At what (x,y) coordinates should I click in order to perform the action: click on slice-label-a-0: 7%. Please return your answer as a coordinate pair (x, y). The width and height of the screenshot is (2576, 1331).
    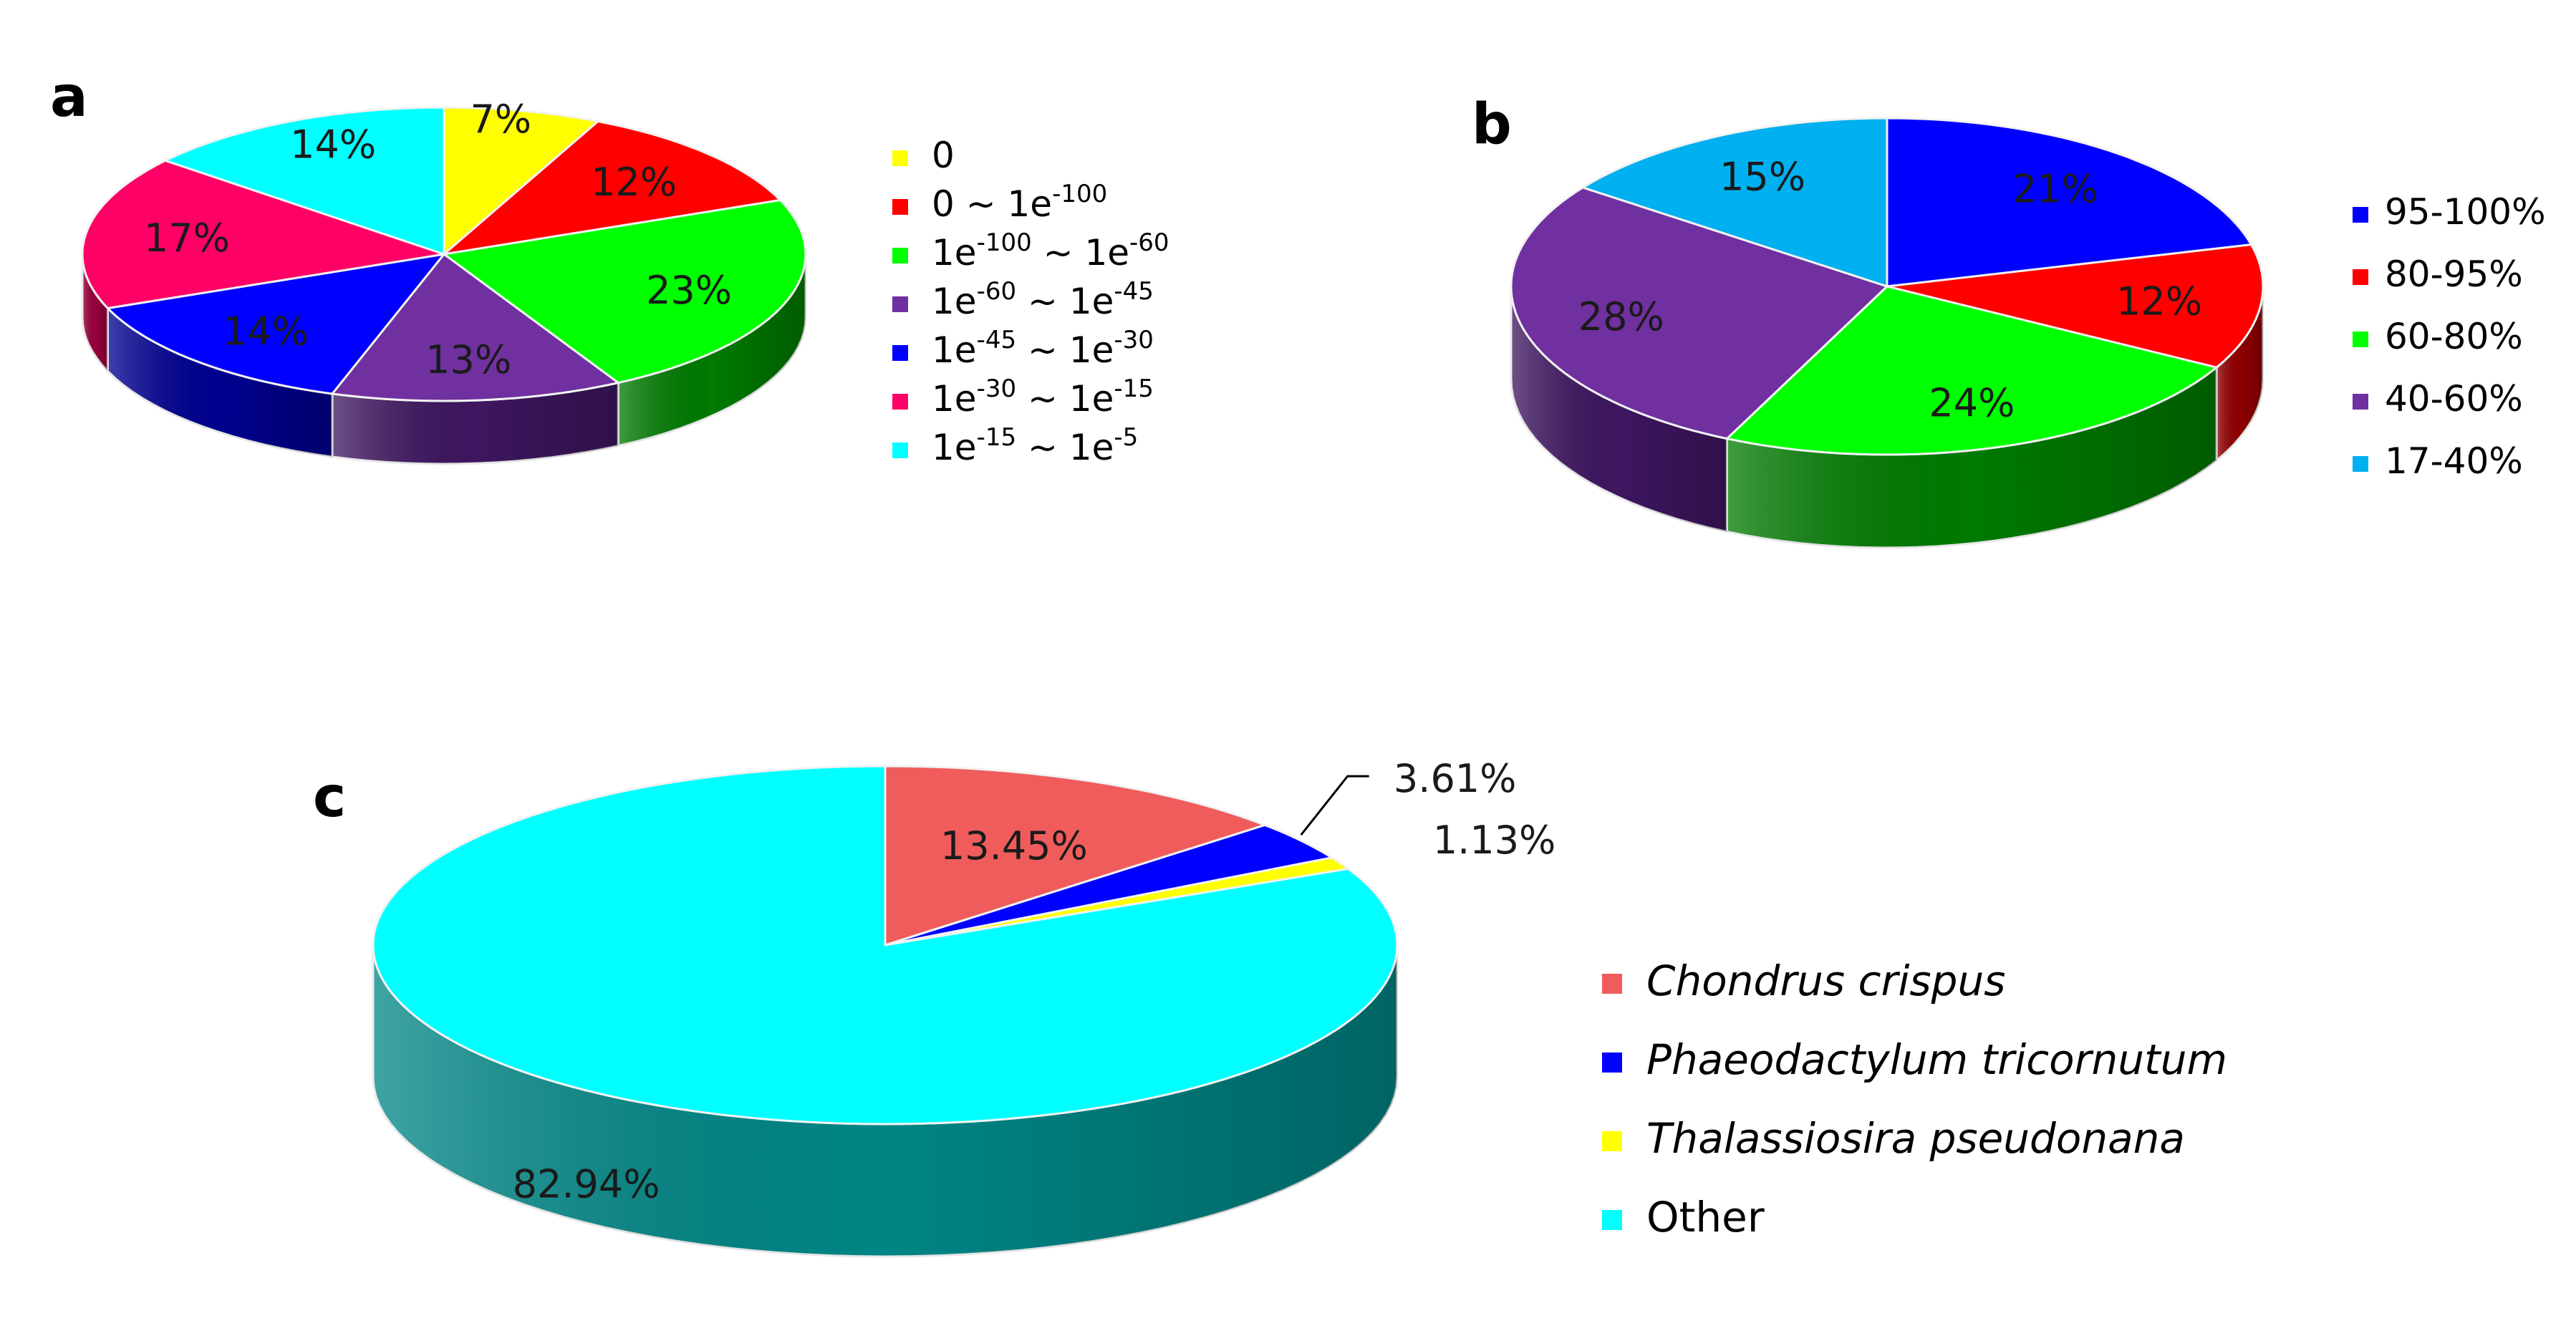
    Looking at the image, I should click on (501, 119).